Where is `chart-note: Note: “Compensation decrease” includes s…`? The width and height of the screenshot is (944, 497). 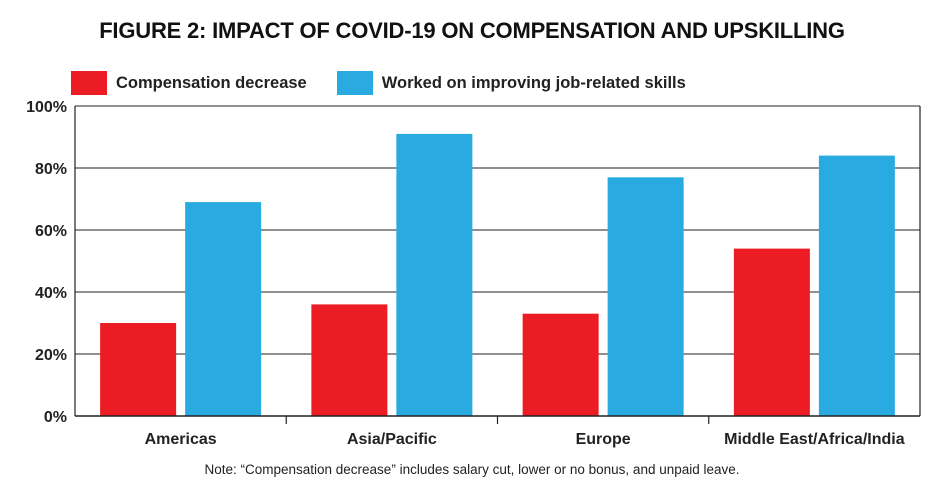 chart-note: Note: “Compensation decrease” includes s… is located at coordinates (472, 469).